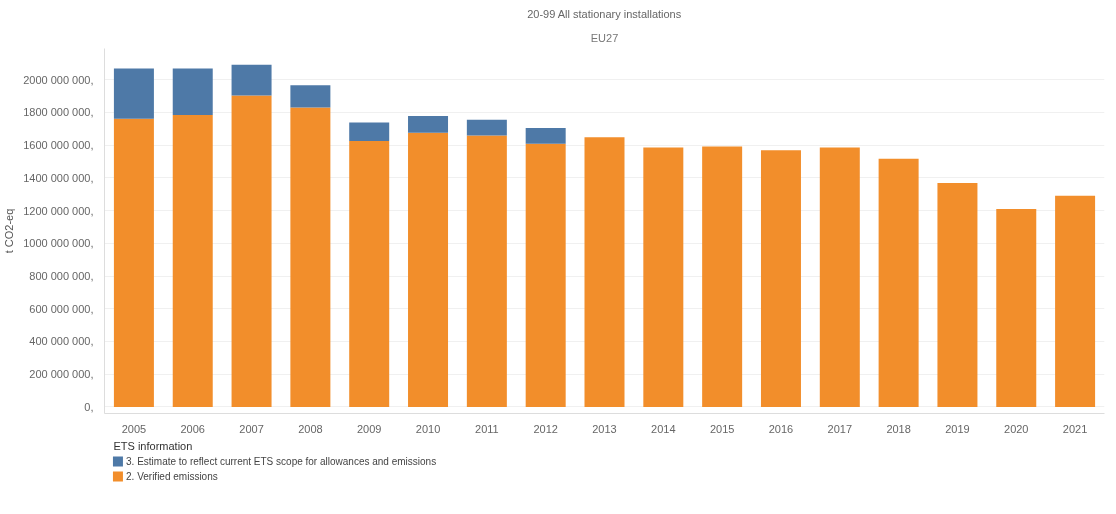 The width and height of the screenshot is (1116, 514). Describe the element at coordinates (58, 112) in the screenshot. I see `y-tick-label: 1800 000 000,` at that location.